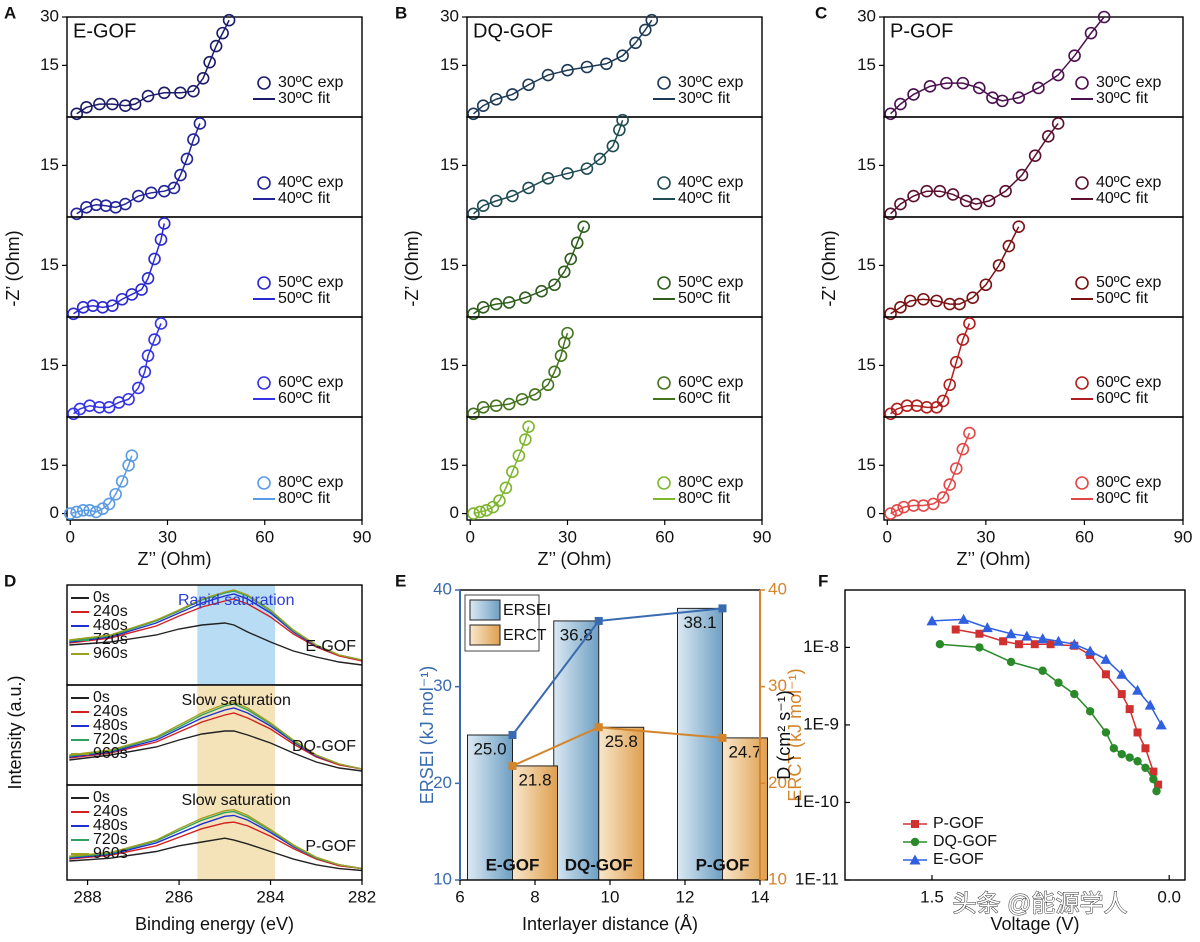 This screenshot has width=1200, height=942. I want to click on legend-label: 960s, so click(110, 853).